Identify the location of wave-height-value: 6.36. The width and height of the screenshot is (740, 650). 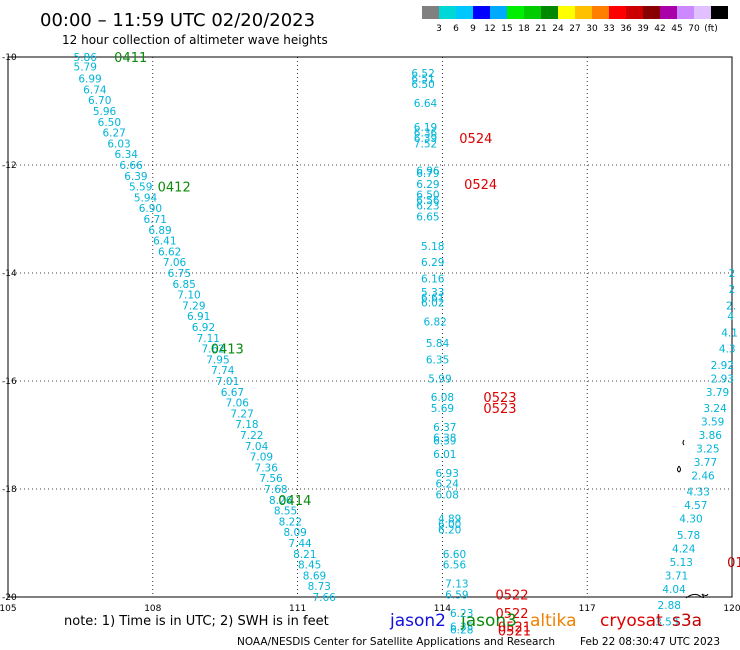
(426, 134).